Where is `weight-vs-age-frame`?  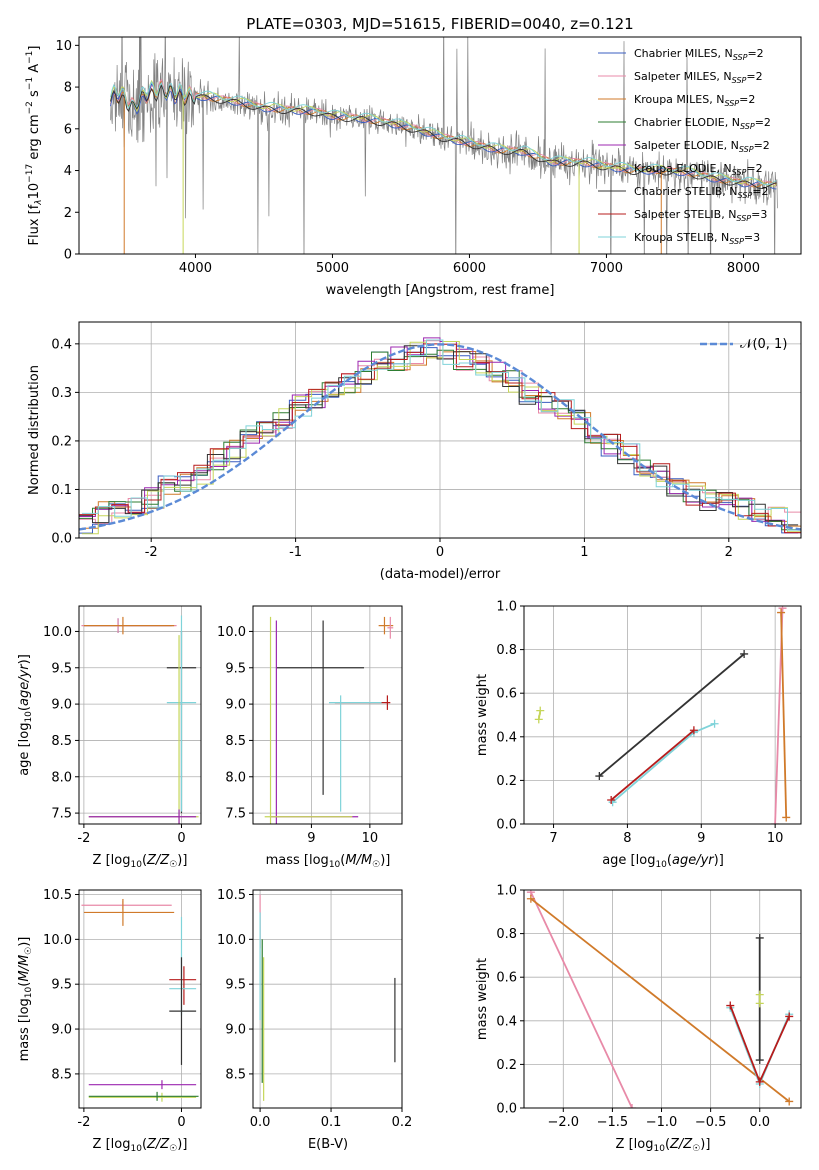
weight-vs-age-frame is located at coordinates (662, 715).